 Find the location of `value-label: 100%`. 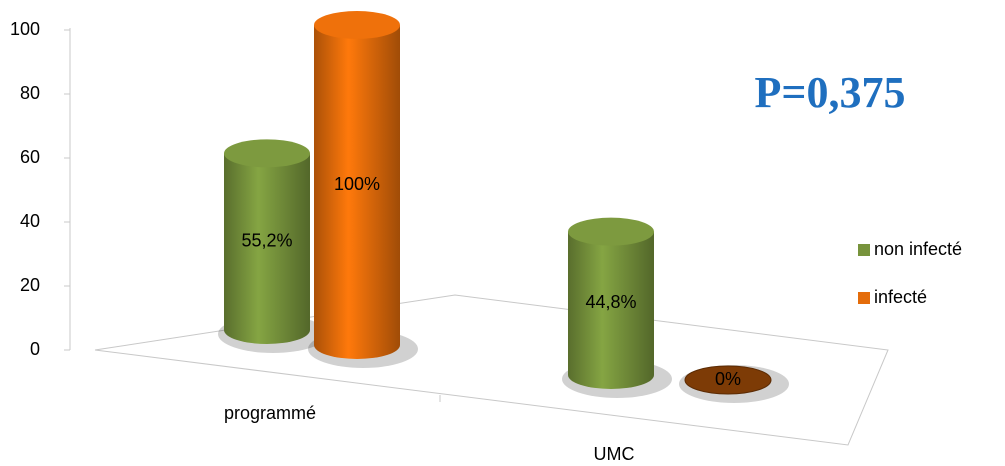

value-label: 100% is located at coordinates (357, 184).